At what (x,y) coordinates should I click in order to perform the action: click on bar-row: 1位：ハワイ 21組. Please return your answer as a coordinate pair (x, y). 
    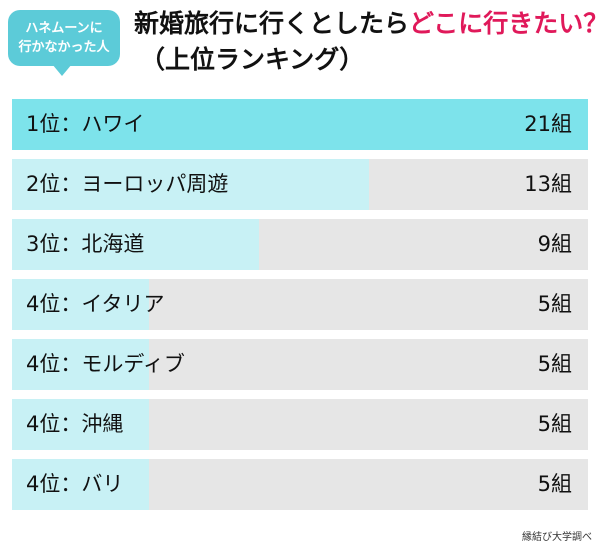
    Looking at the image, I should click on (300, 124).